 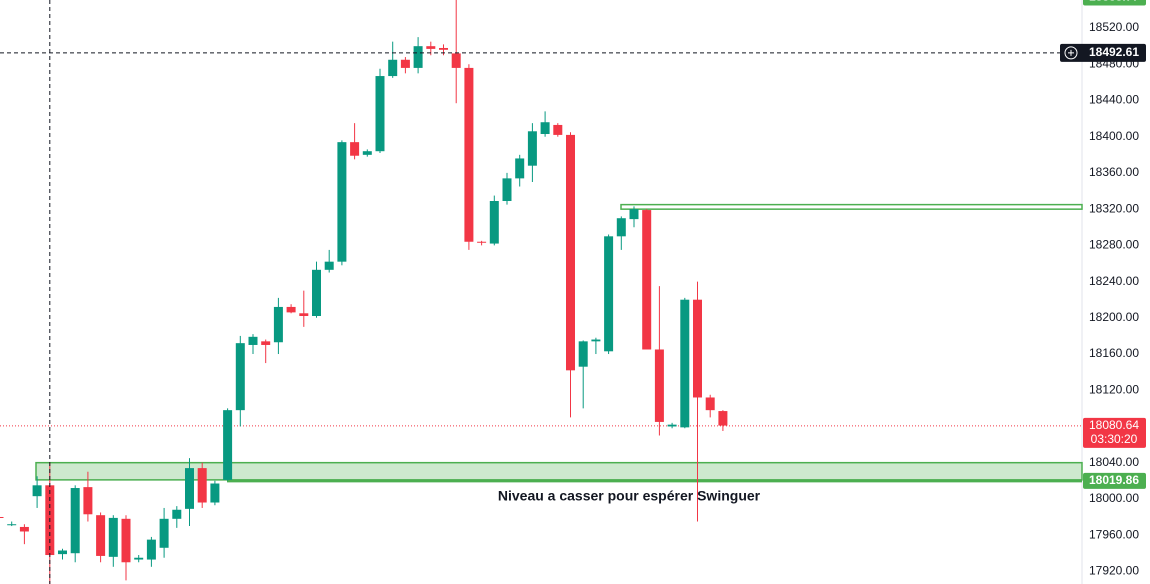 What do you see at coordinates (1114, 425) in the screenshot?
I see `last-price-tag: 18080.64` at bounding box center [1114, 425].